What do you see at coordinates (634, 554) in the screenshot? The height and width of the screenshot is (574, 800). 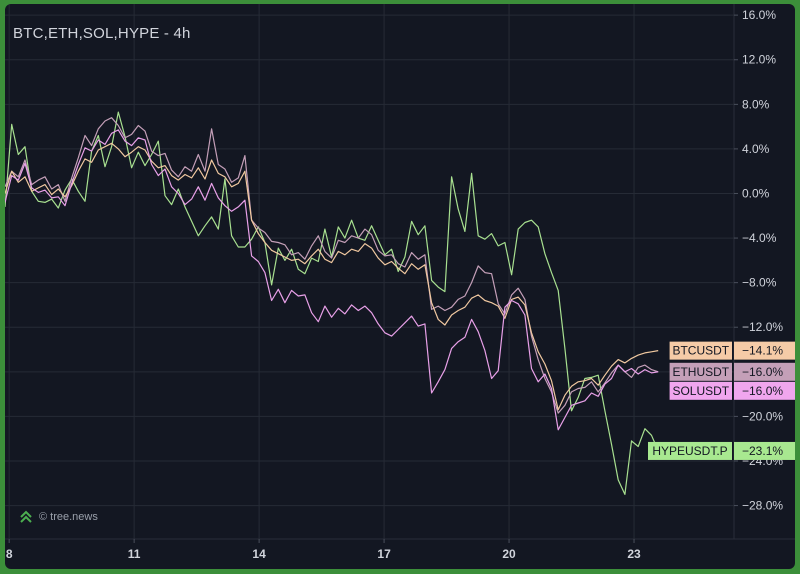 I see `time-tick-label: 23` at bounding box center [634, 554].